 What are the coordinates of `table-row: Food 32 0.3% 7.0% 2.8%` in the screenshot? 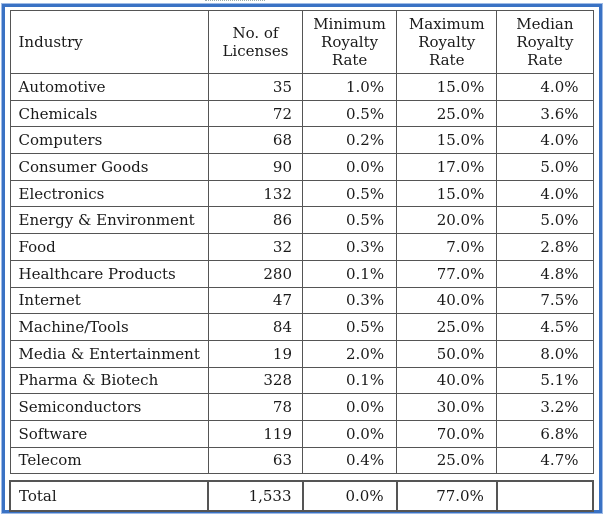 It's located at (301, 247).